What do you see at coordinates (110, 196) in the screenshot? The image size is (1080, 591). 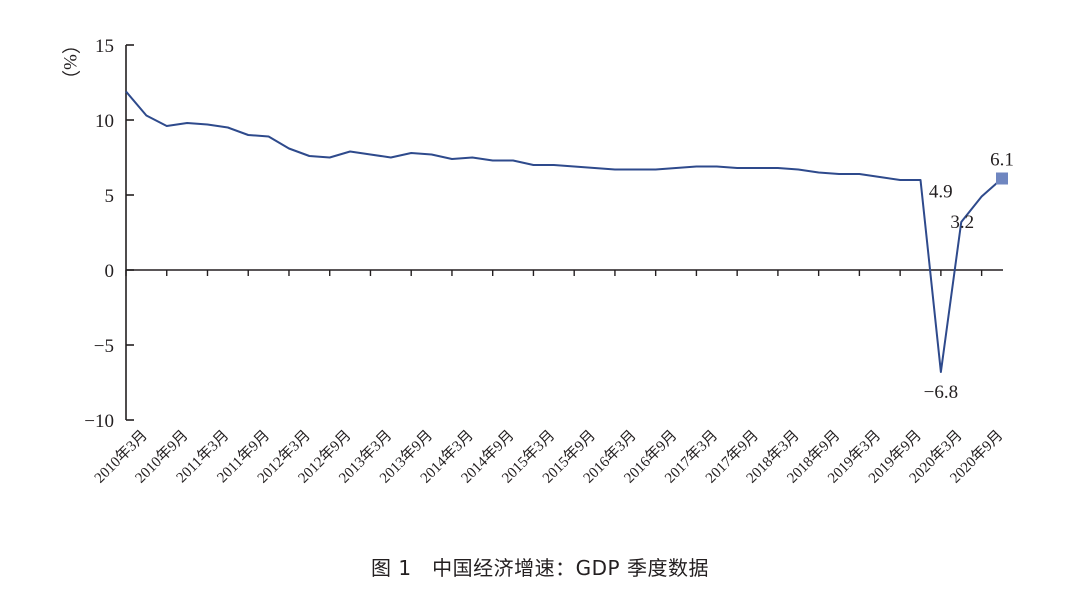 I see `y-tick-label: 5` at bounding box center [110, 196].